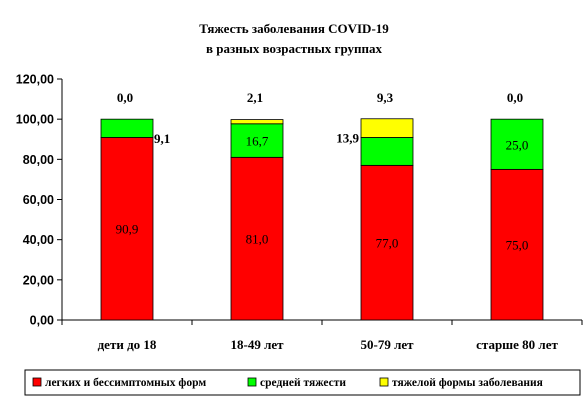 Image resolution: width=588 pixels, height=408 pixels. What do you see at coordinates (255, 97) in the screenshot?
I see `data-label: 2,1` at bounding box center [255, 97].